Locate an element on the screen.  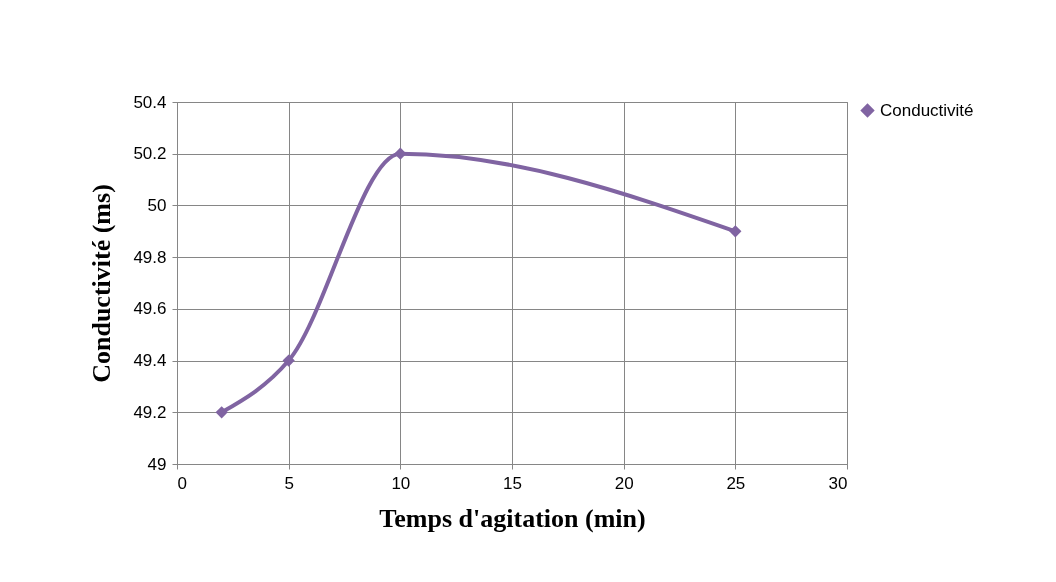
y-tick-label: 49.6 is located at coordinates (150, 309).